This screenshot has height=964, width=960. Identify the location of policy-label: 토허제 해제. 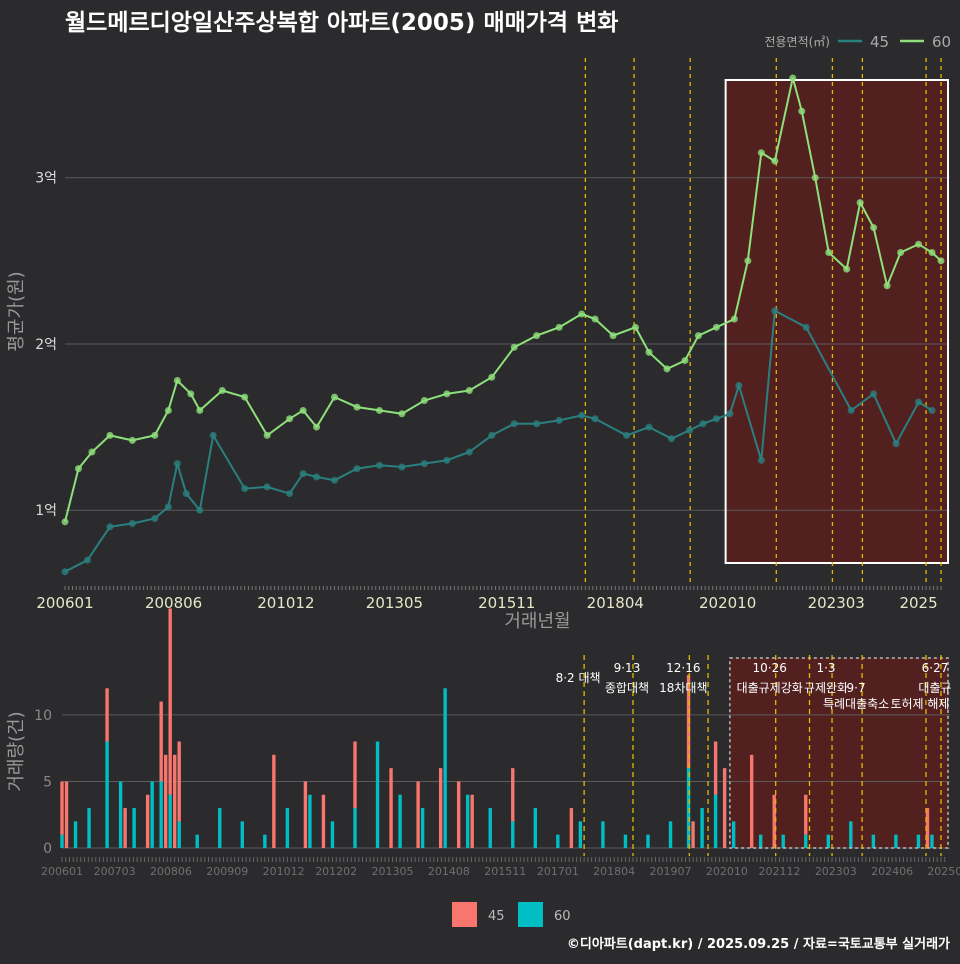
(919, 704).